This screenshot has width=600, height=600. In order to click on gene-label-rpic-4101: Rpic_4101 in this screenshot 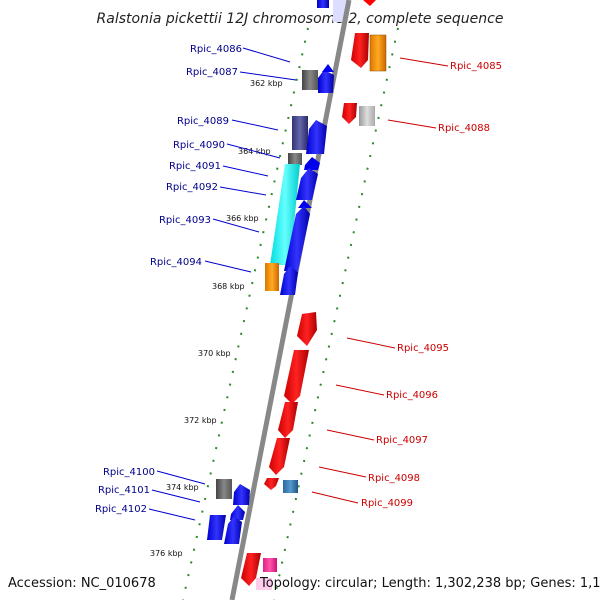, I will do `click(124, 490)`.